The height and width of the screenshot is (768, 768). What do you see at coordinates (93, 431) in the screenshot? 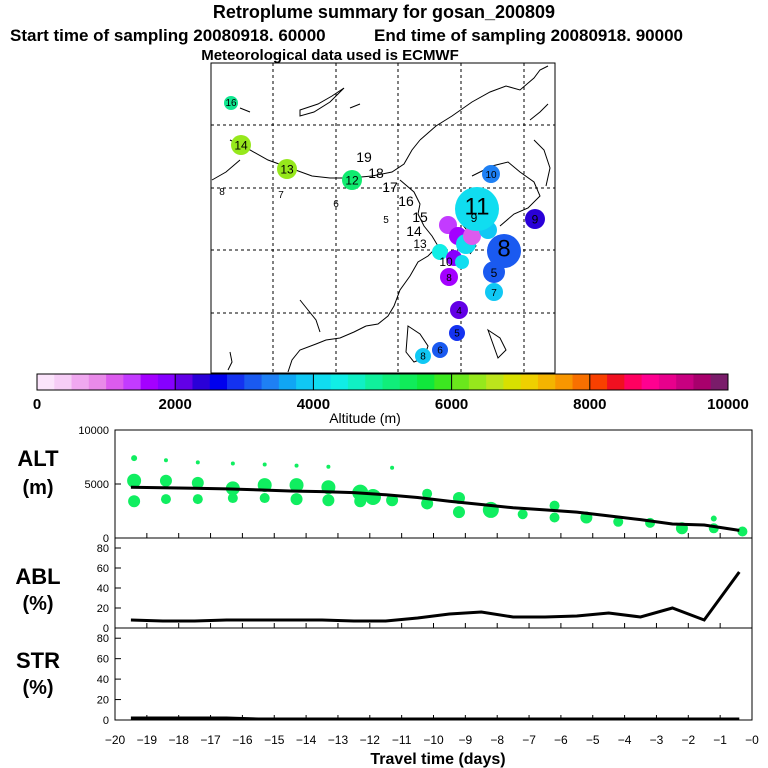
I see `y-tick-label: 10000` at bounding box center [93, 431].